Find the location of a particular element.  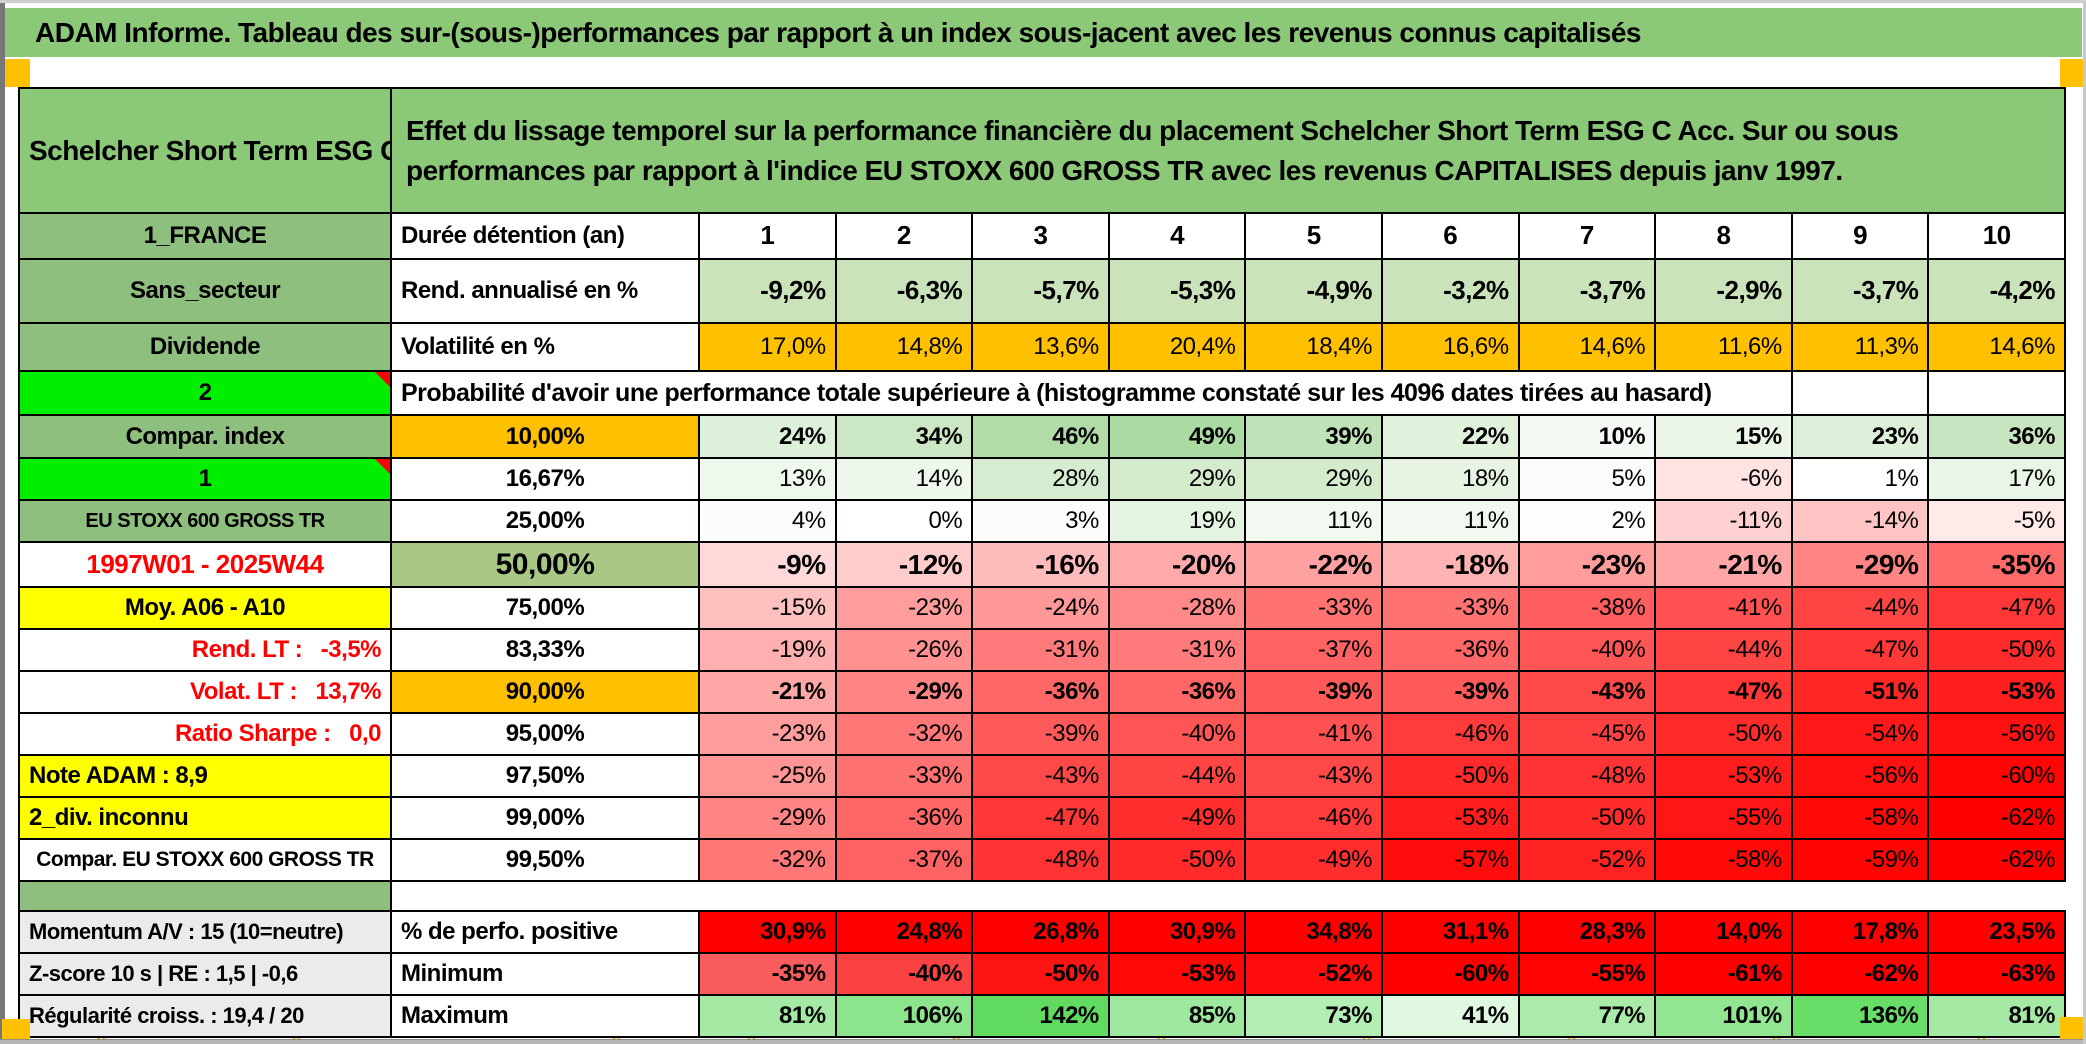

data-cell: 13% is located at coordinates (767, 479).